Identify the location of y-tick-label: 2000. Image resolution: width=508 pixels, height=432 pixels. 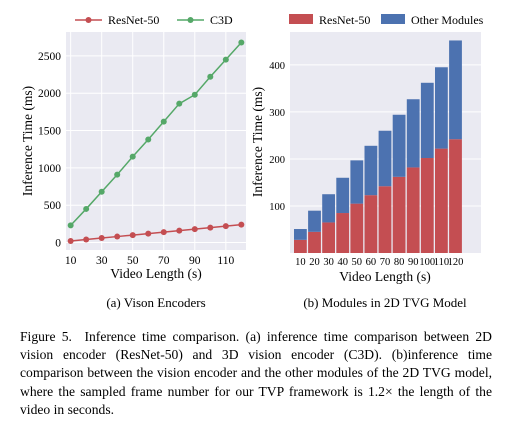
(49, 94).